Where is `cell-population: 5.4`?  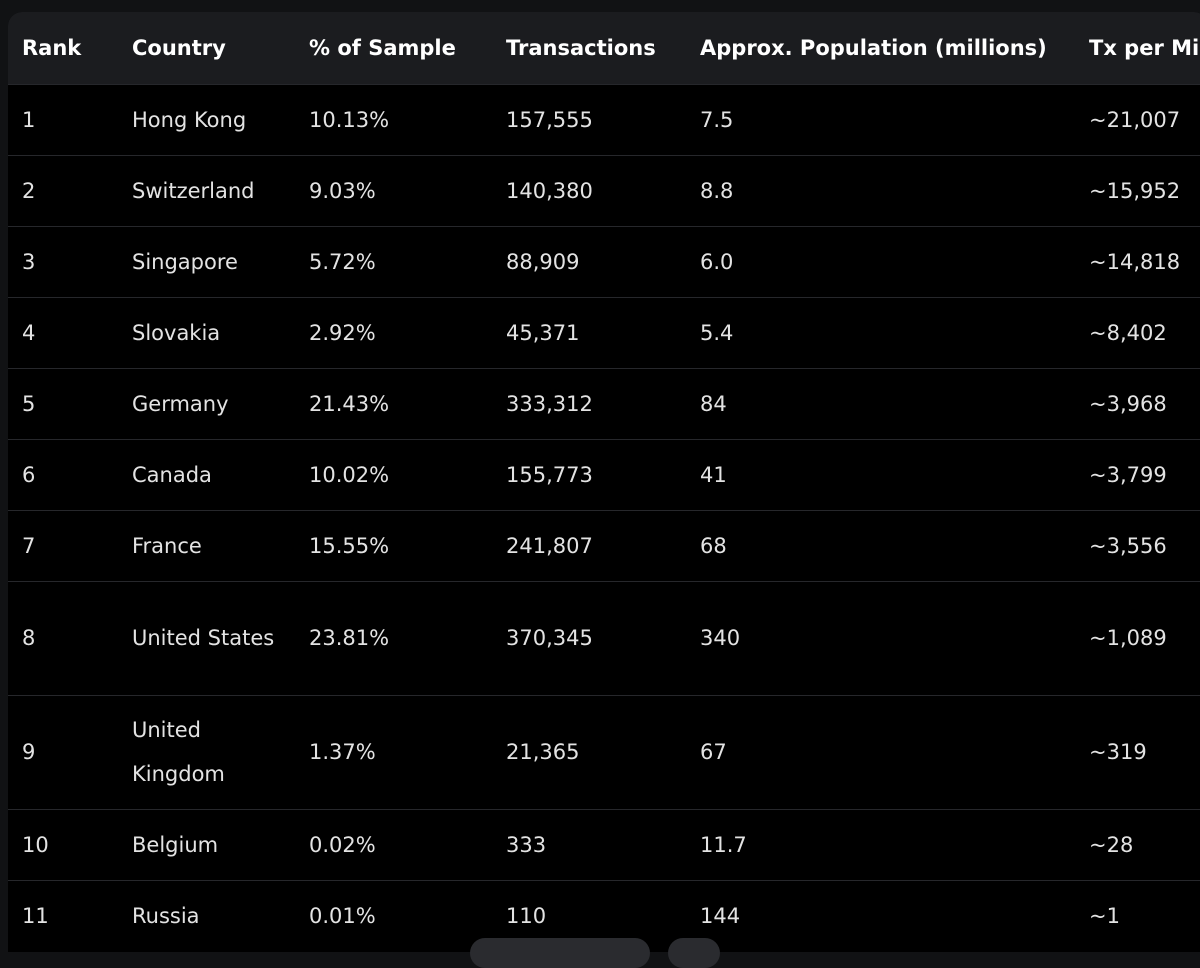
cell-population: 5.4 is located at coordinates (880, 332).